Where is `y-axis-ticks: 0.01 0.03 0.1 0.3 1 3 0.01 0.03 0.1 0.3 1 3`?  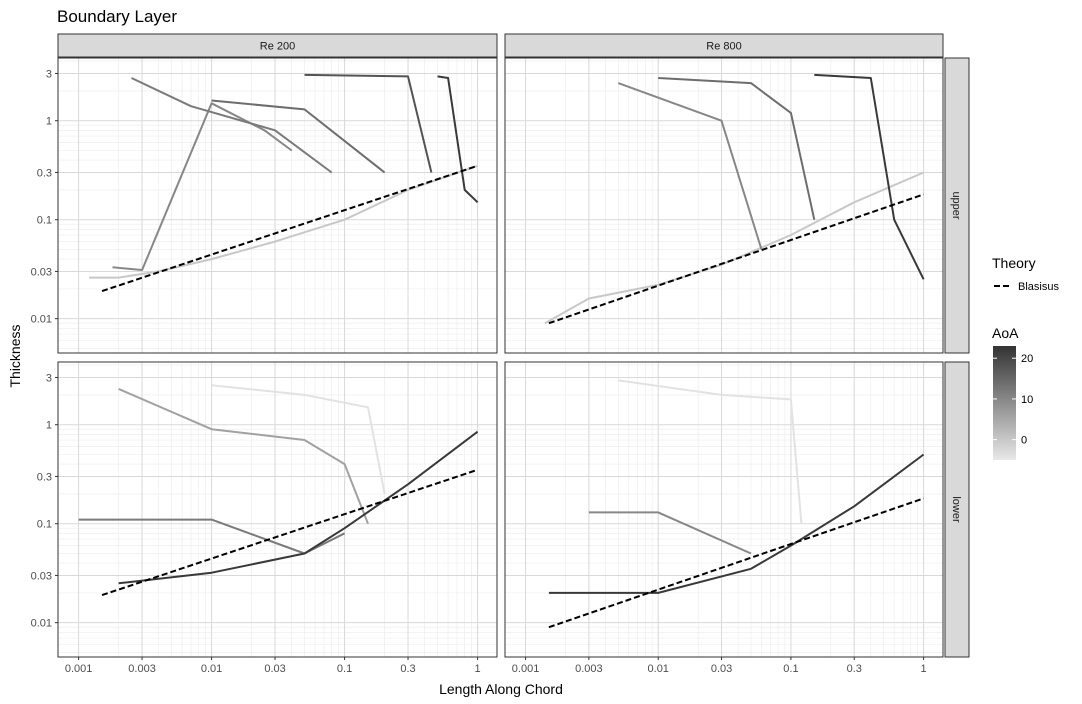
y-axis-ticks: 0.01 0.03 0.1 0.3 1 3 0.01 0.03 0.1 0.3 1 3 is located at coordinates (44, 349).